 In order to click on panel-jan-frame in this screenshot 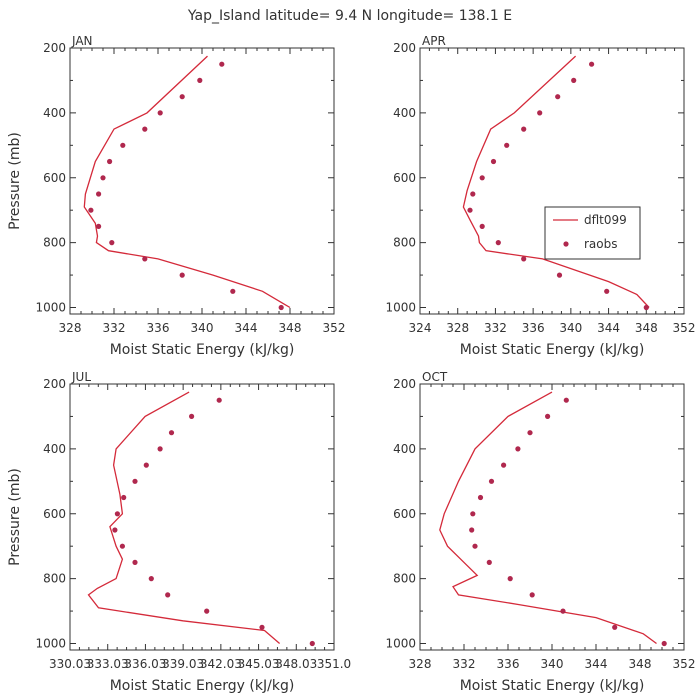, I will do `click(202, 181)`.